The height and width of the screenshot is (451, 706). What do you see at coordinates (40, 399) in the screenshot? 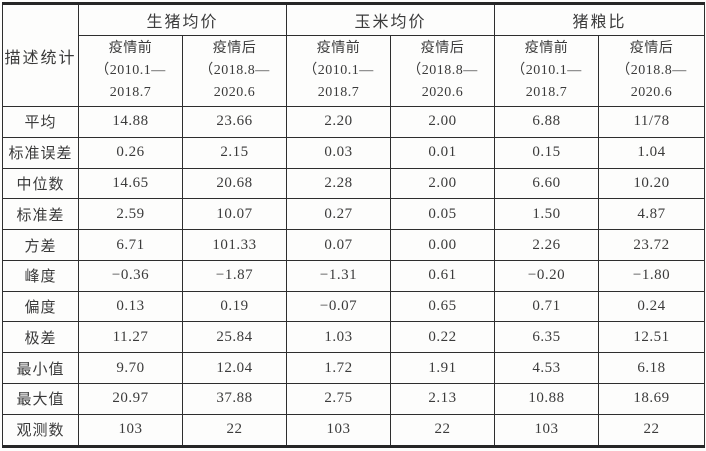
I see `row-label: 最大值` at bounding box center [40, 399].